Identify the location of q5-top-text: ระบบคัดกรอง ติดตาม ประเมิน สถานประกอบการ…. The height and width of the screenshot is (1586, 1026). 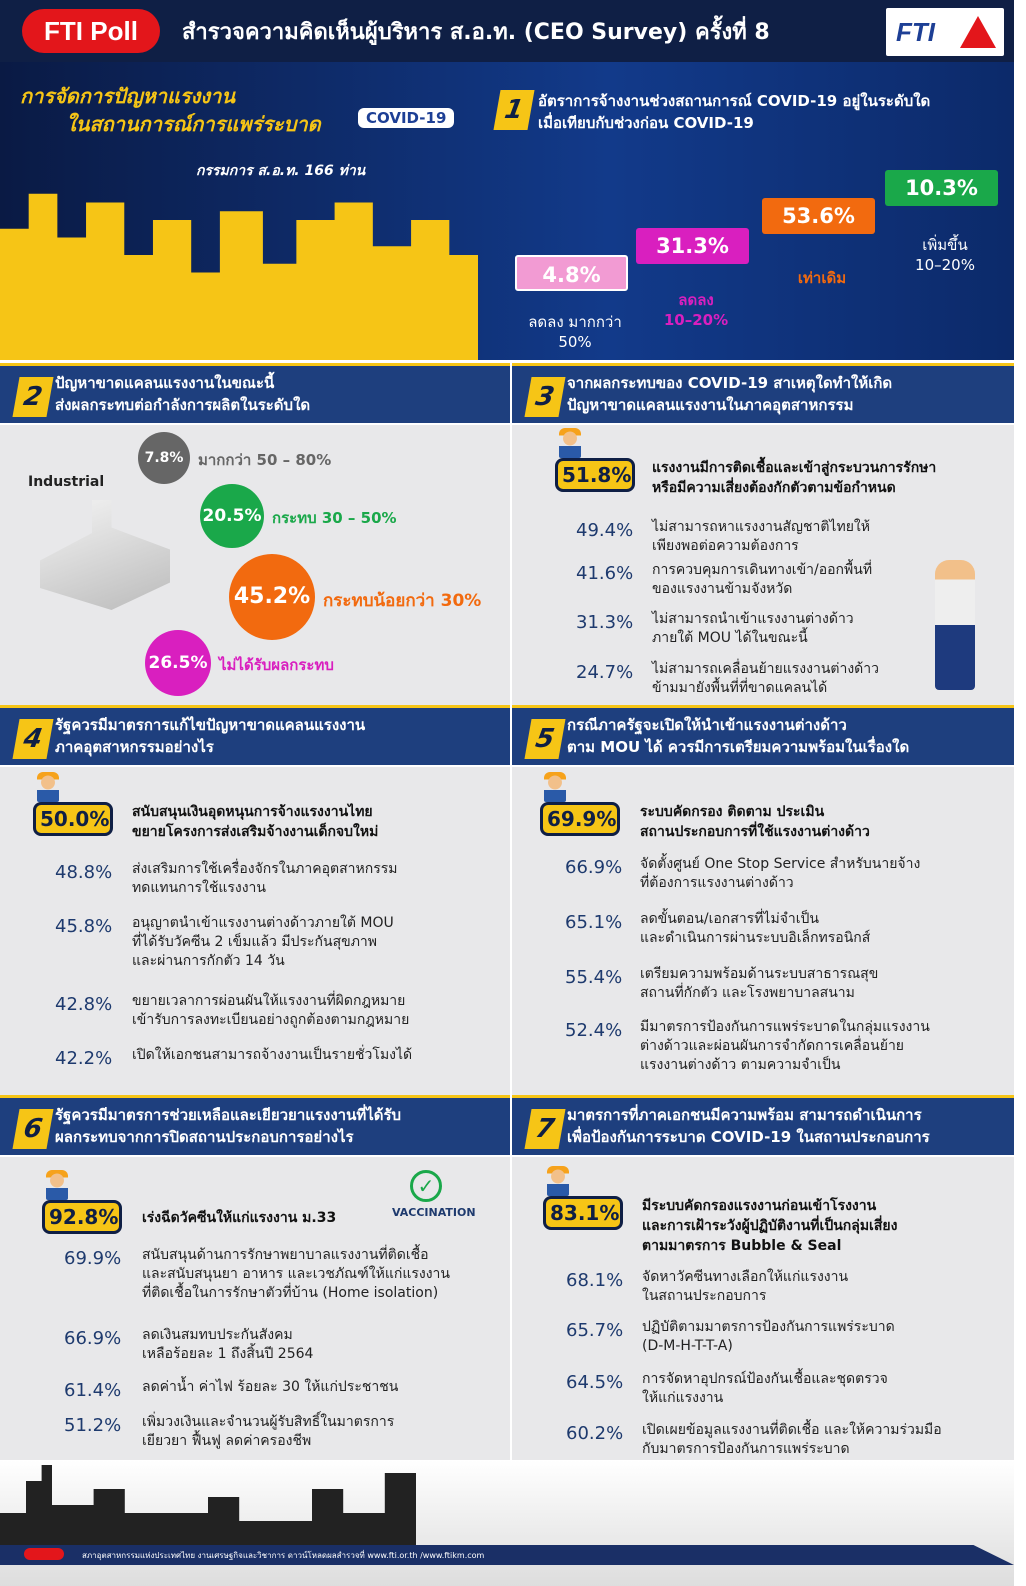
(755, 822).